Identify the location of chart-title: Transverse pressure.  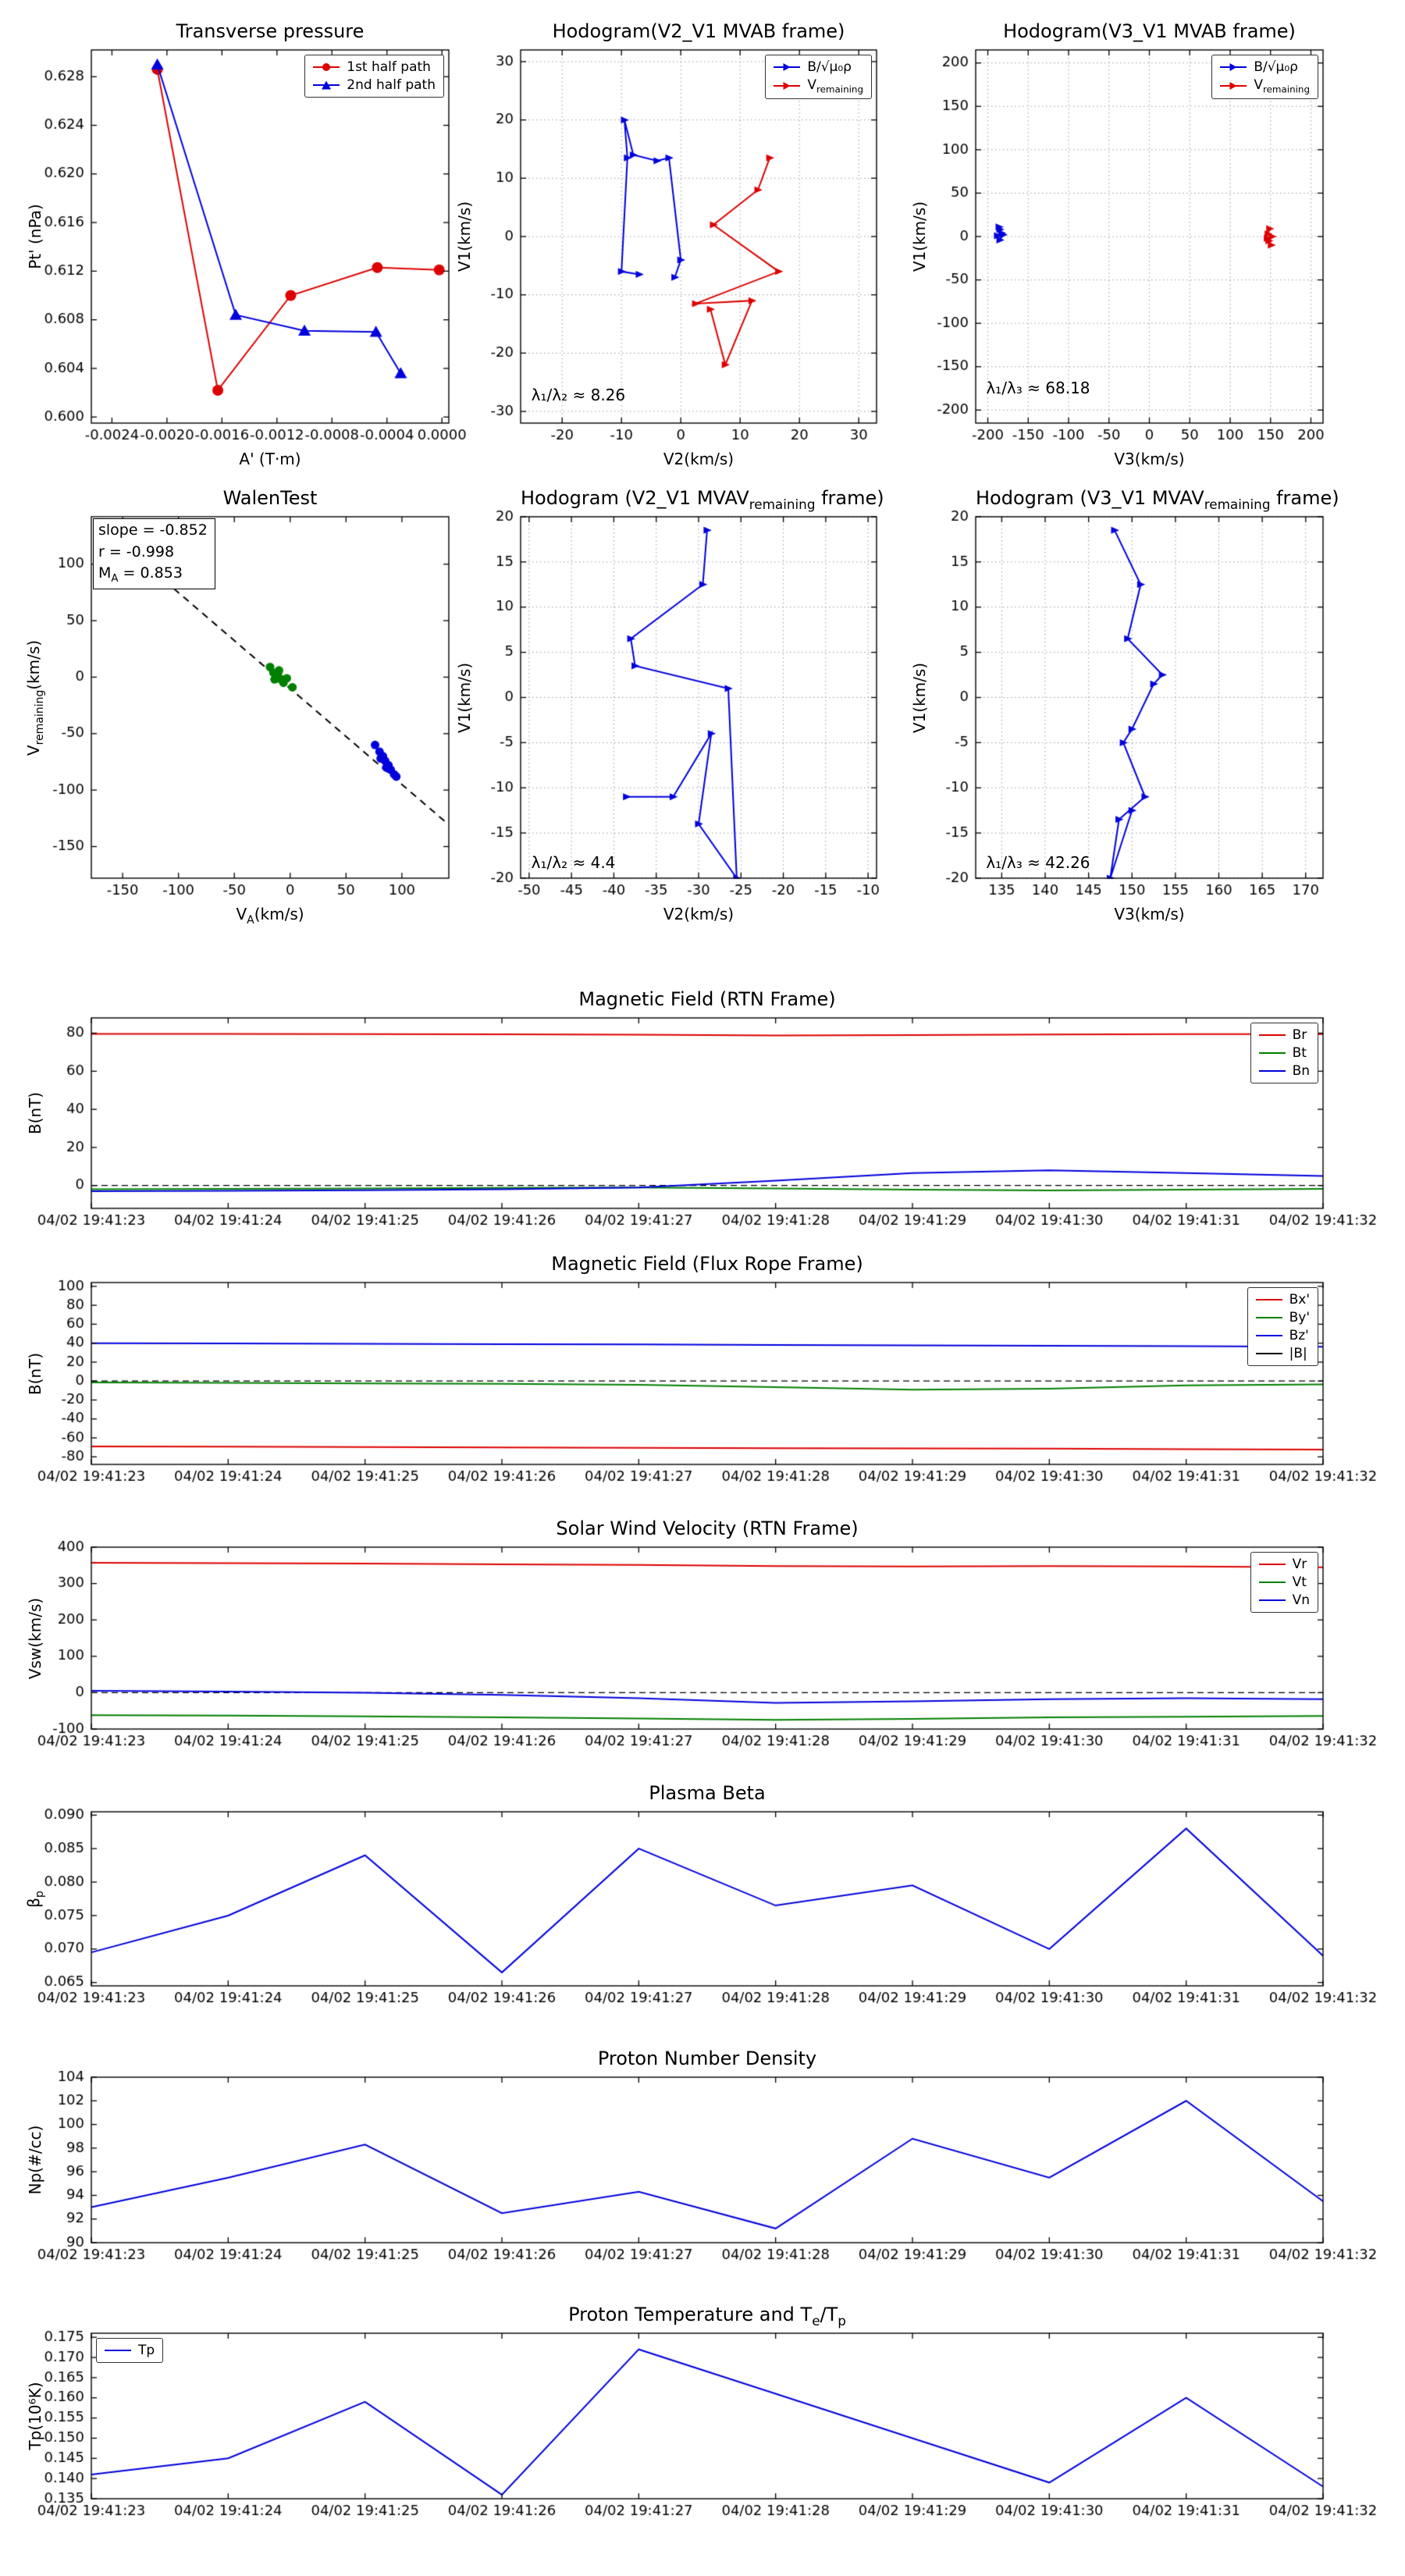
(270, 31).